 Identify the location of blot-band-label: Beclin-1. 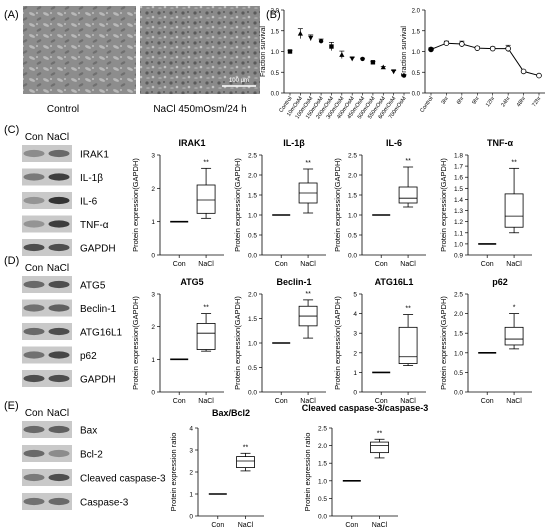
(98, 309).